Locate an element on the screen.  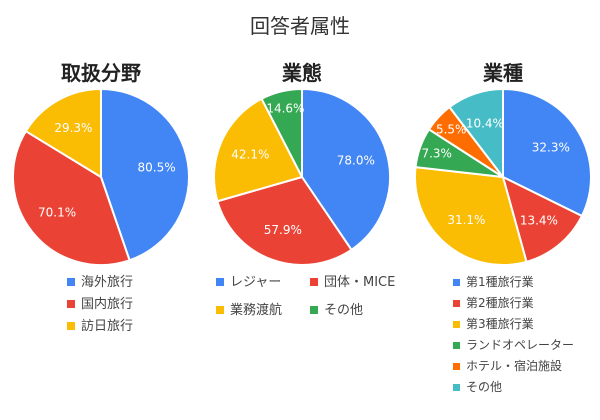
legend-item: 海外旅行 is located at coordinates (100, 282).